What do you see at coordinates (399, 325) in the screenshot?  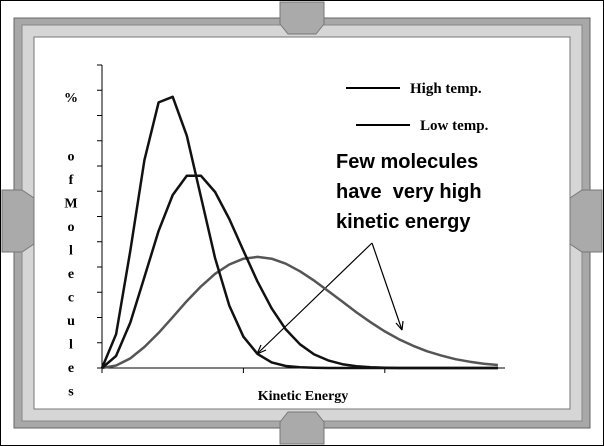 I see `arrow-head` at bounding box center [399, 325].